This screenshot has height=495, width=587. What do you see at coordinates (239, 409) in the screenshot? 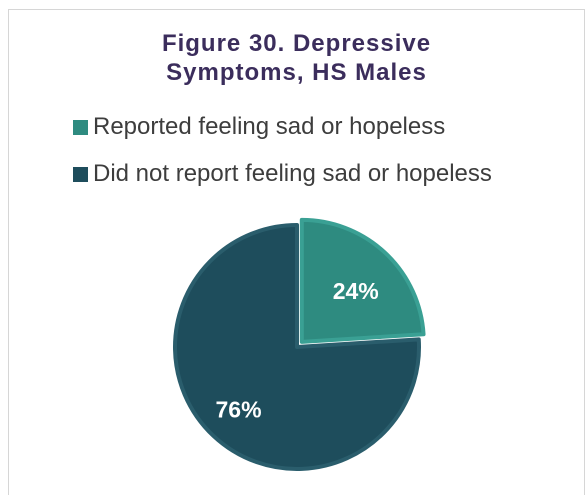
I see `pie-label-not-reported: 76%` at bounding box center [239, 409].